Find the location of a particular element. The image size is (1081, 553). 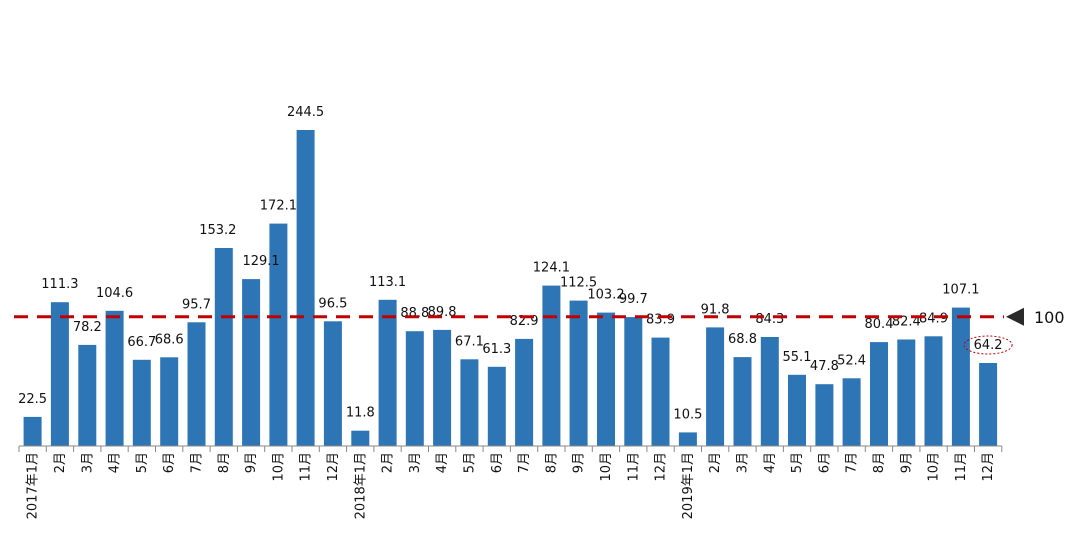

value-label-4: 66.7 is located at coordinates (141, 342).